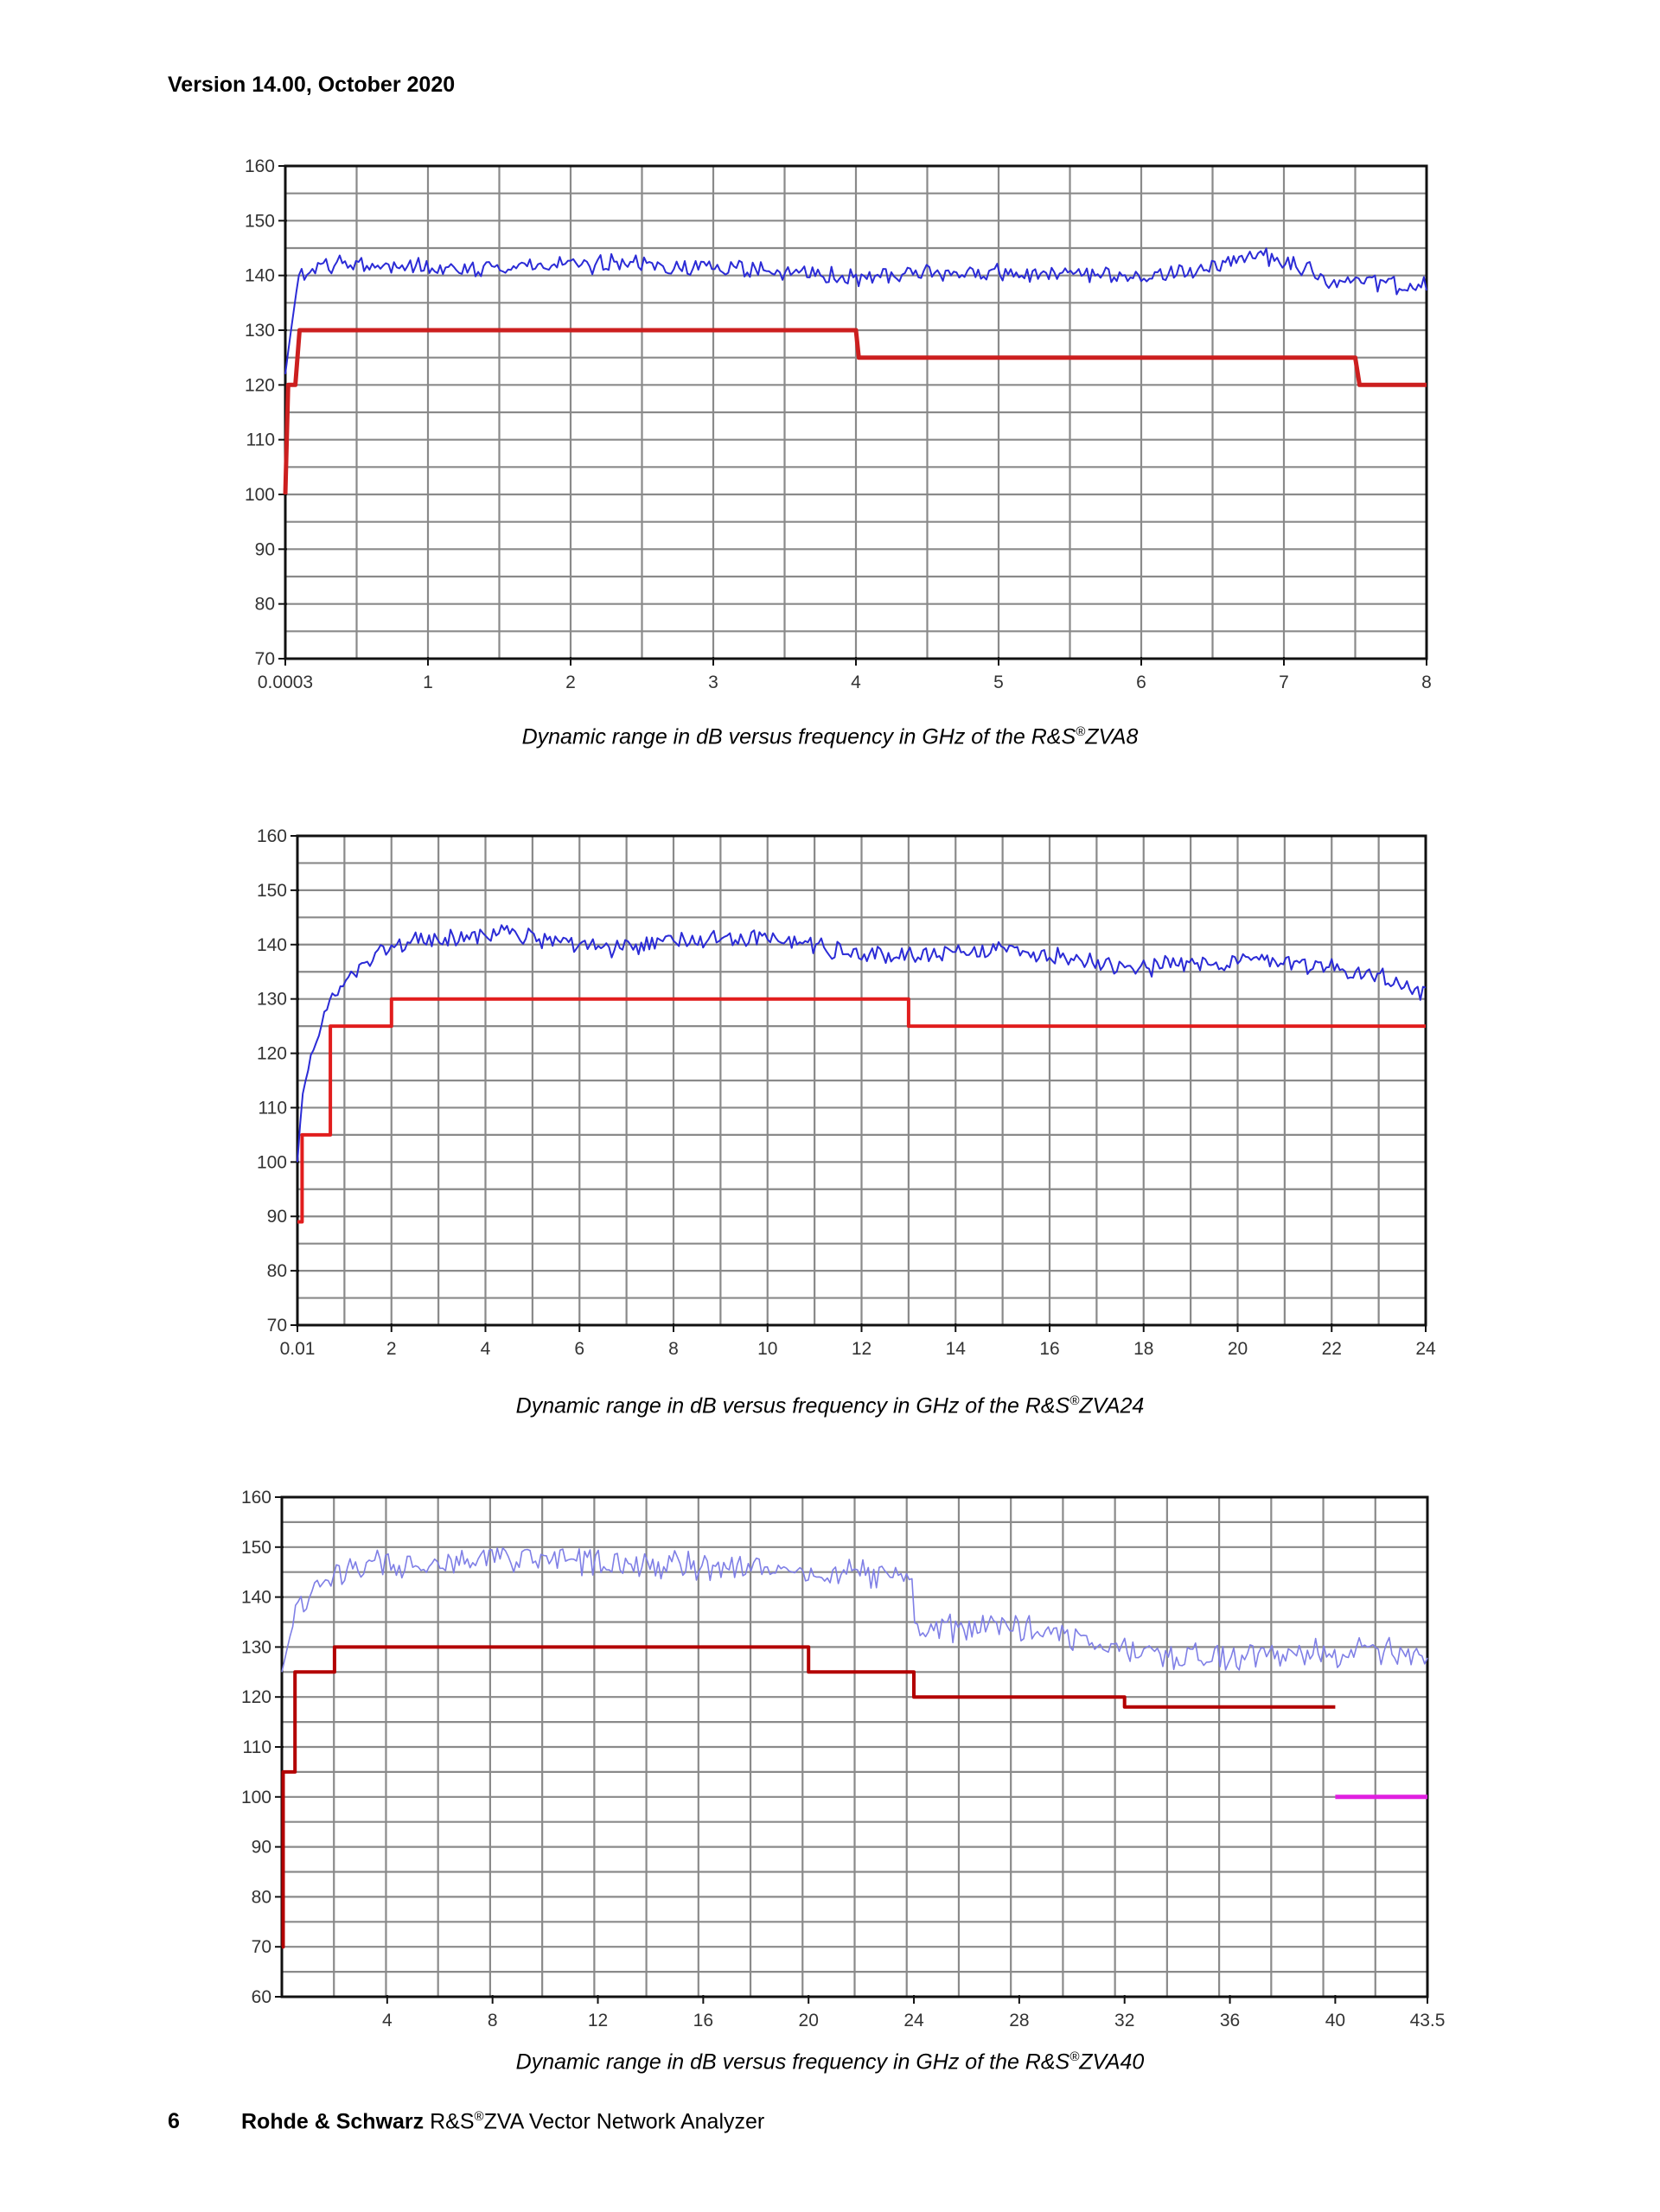  I want to click on footer-brand: R&S, so click(452, 2121).